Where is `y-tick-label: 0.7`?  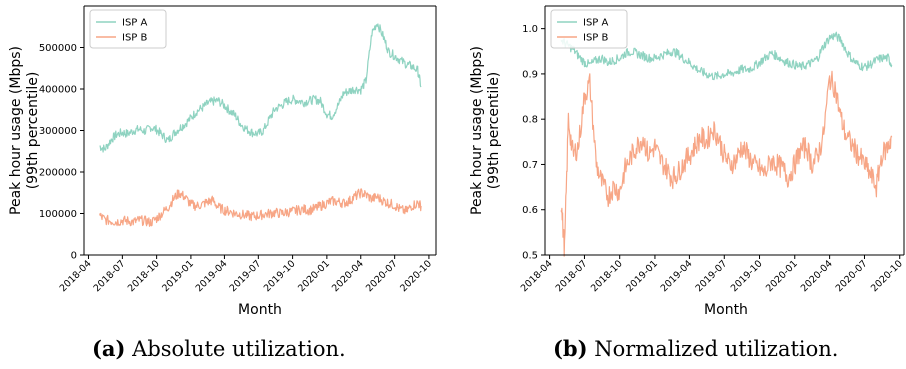 y-tick-label: 0.7 is located at coordinates (530, 165).